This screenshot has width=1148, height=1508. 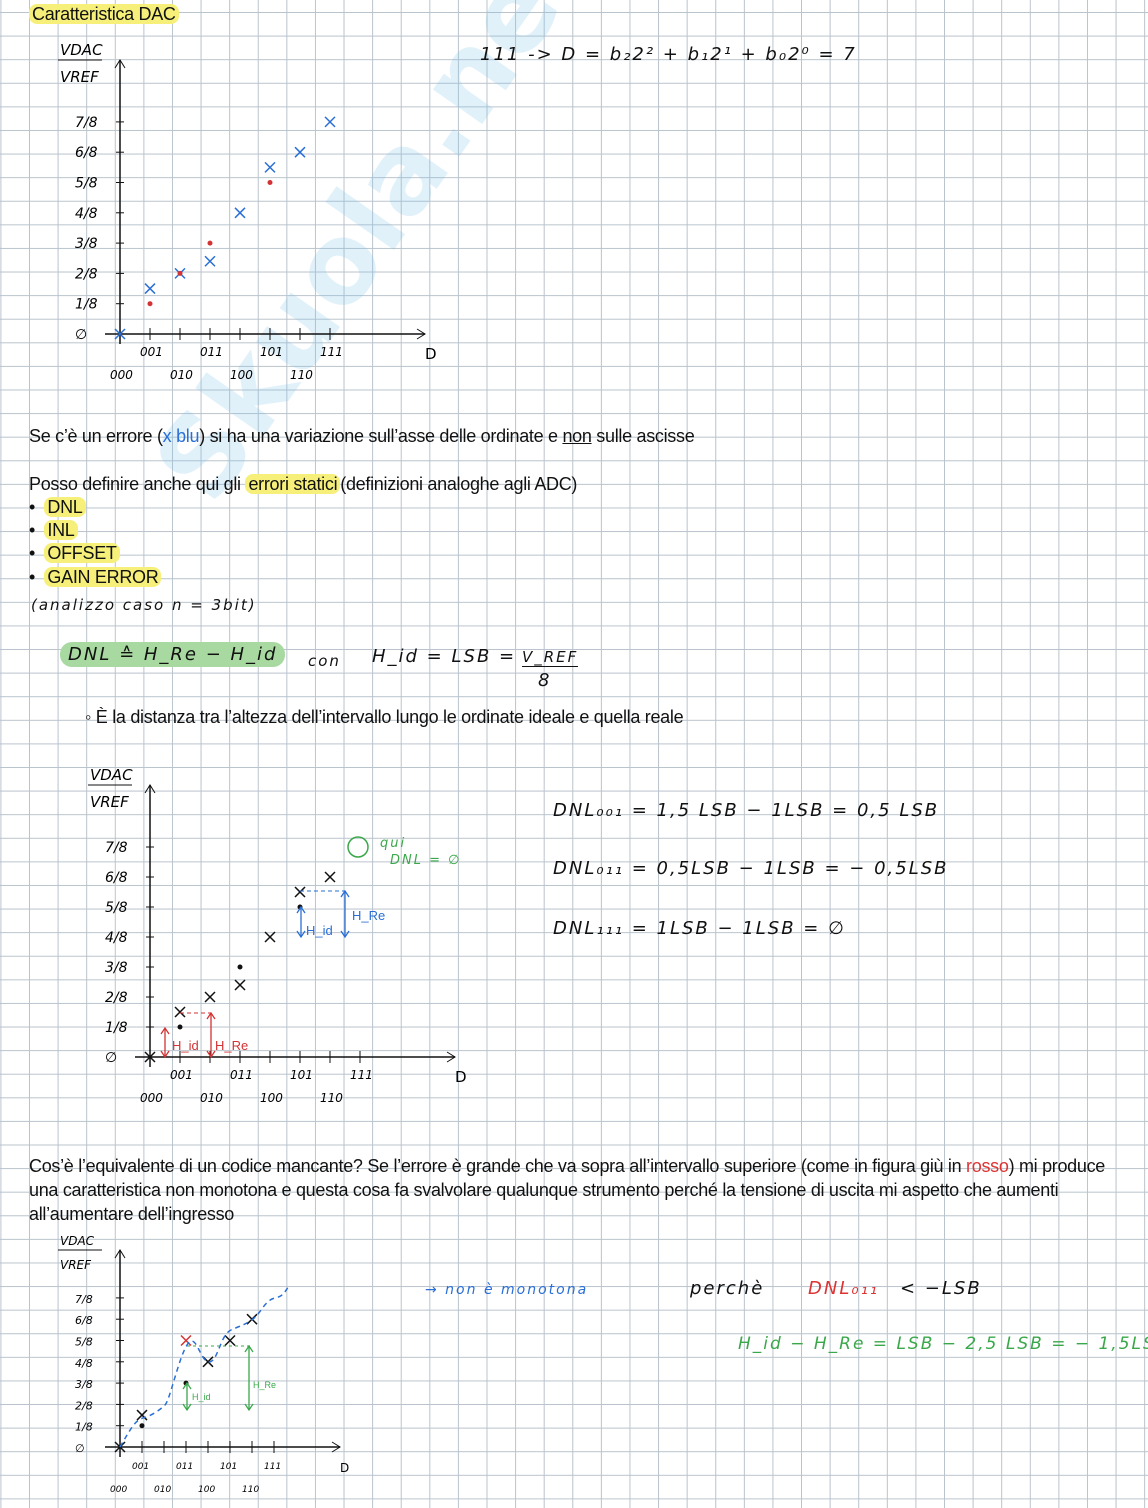 What do you see at coordinates (249, 1378) in the screenshot?
I see `hre-arrow-green-heads` at bounding box center [249, 1378].